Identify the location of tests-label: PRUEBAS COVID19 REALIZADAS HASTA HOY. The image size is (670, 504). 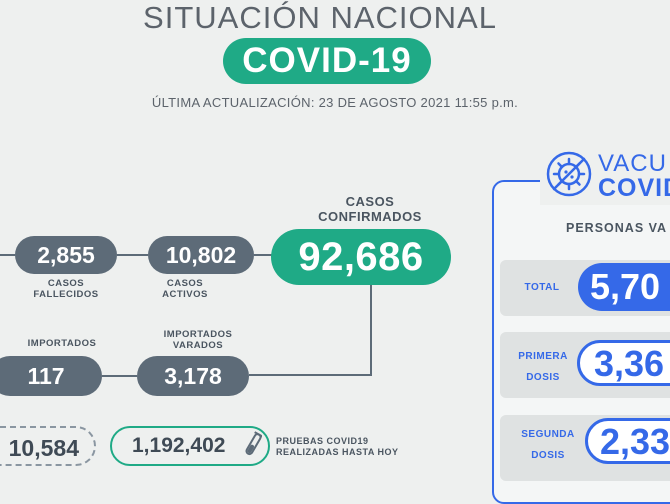
(337, 447).